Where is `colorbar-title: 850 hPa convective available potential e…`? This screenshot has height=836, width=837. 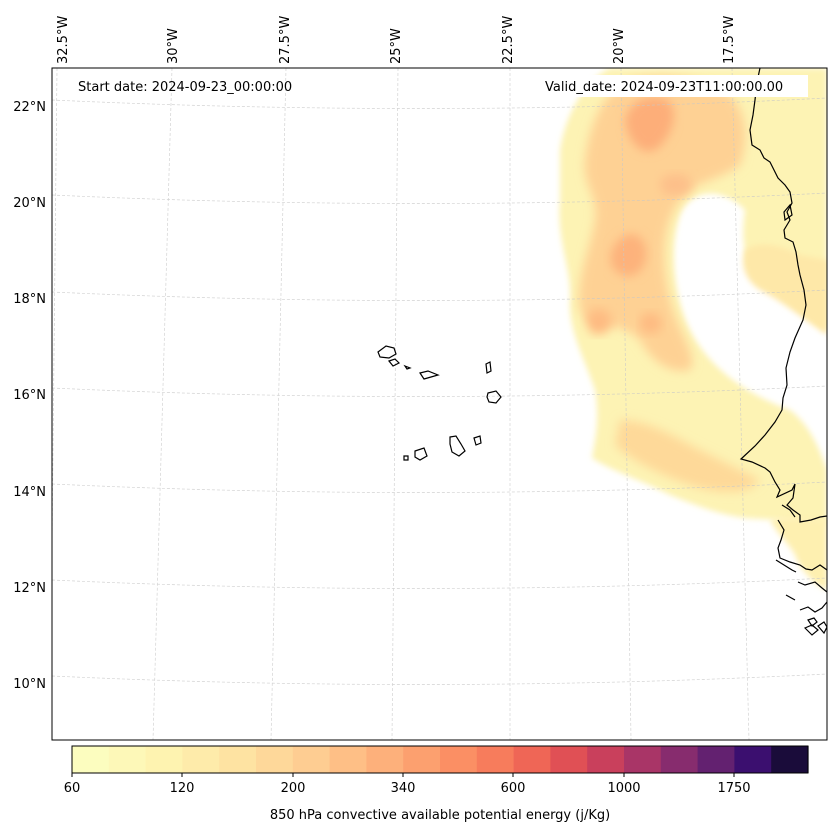 colorbar-title: 850 hPa convective available potential e… is located at coordinates (440, 815).